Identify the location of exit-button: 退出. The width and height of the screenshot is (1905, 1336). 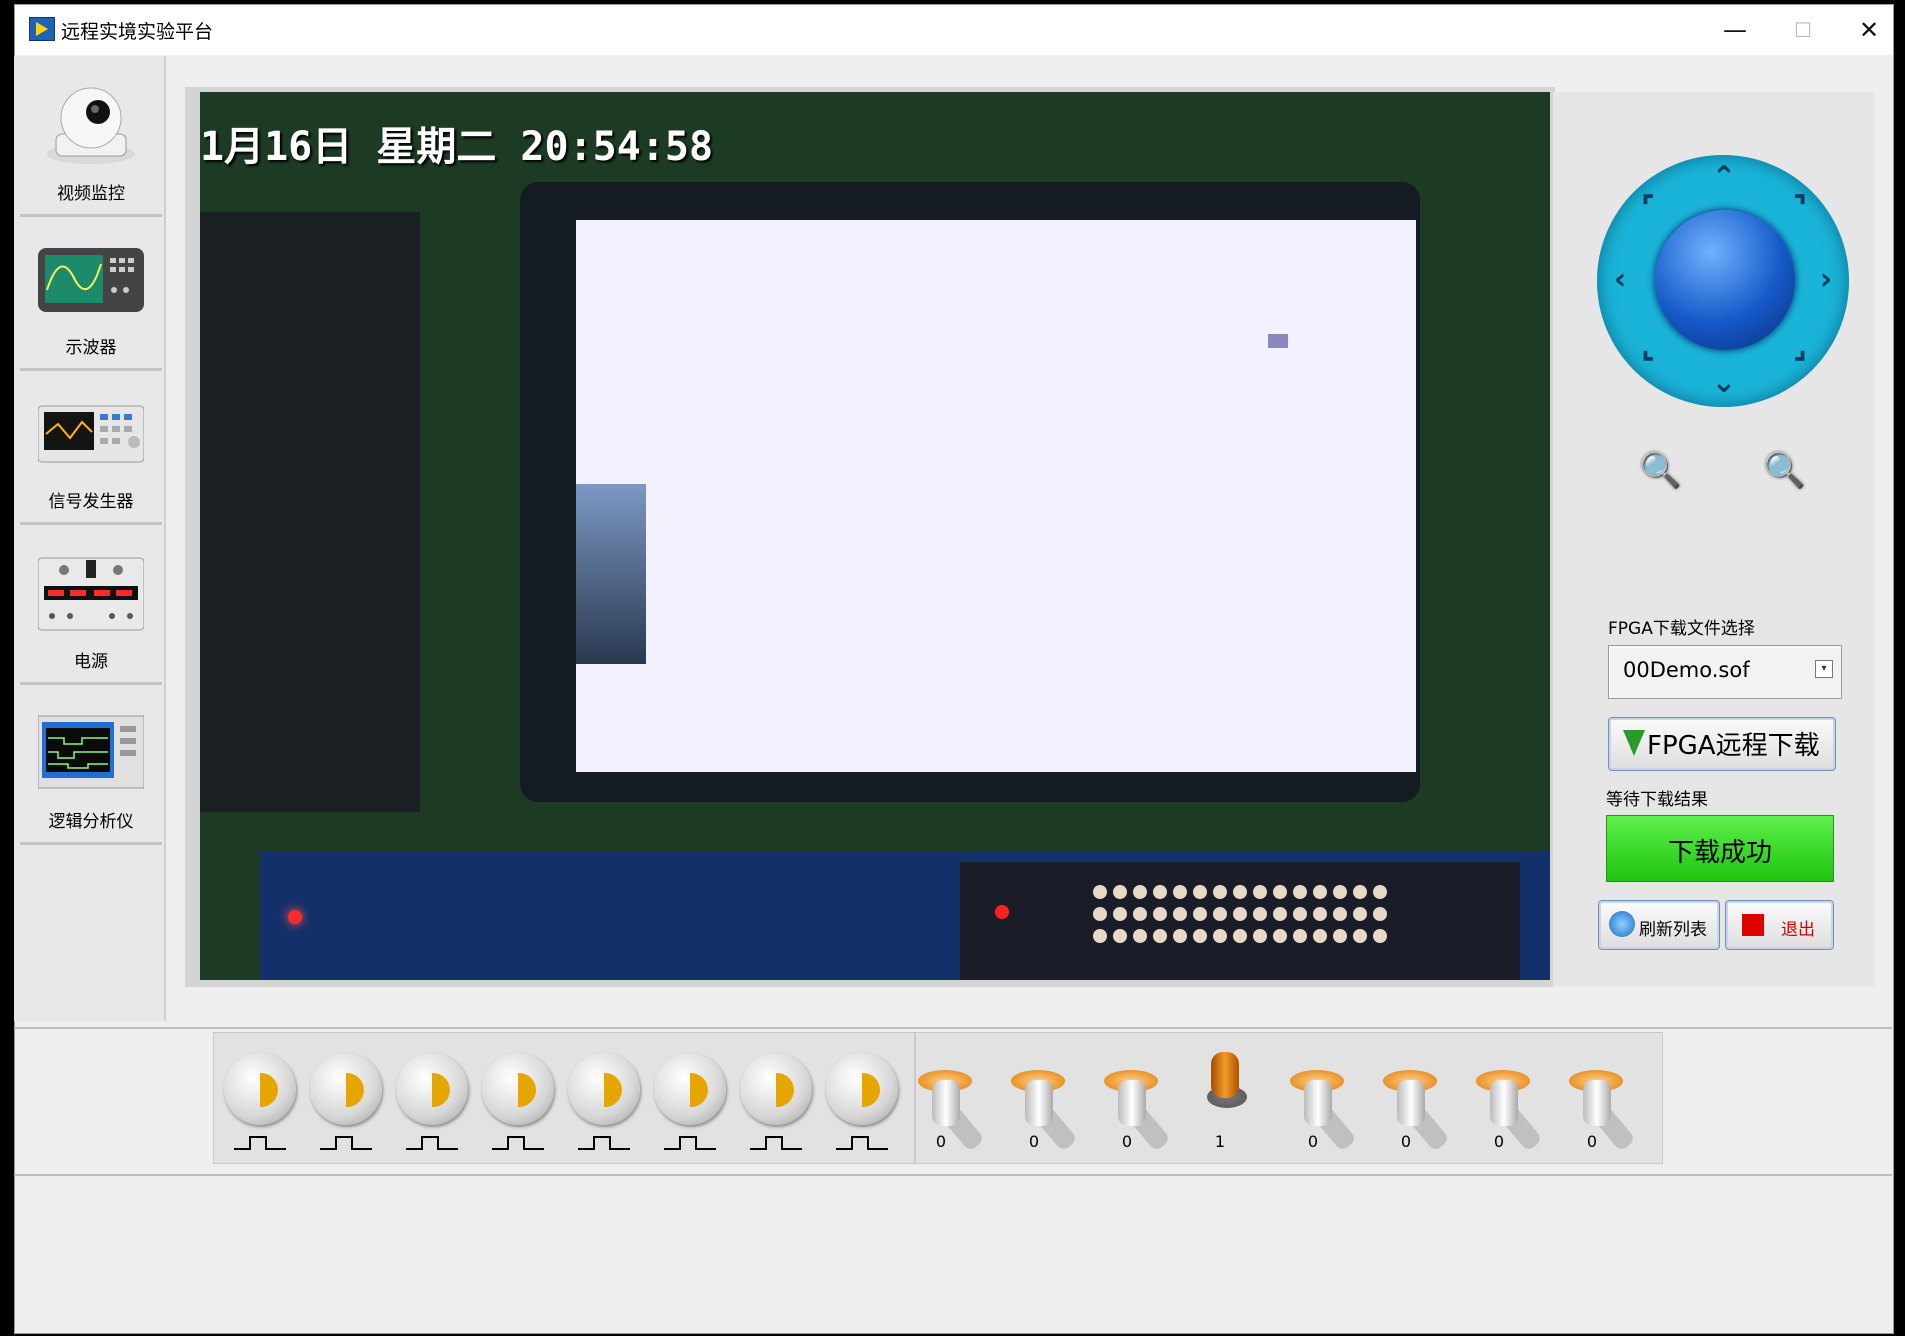
(1779, 925).